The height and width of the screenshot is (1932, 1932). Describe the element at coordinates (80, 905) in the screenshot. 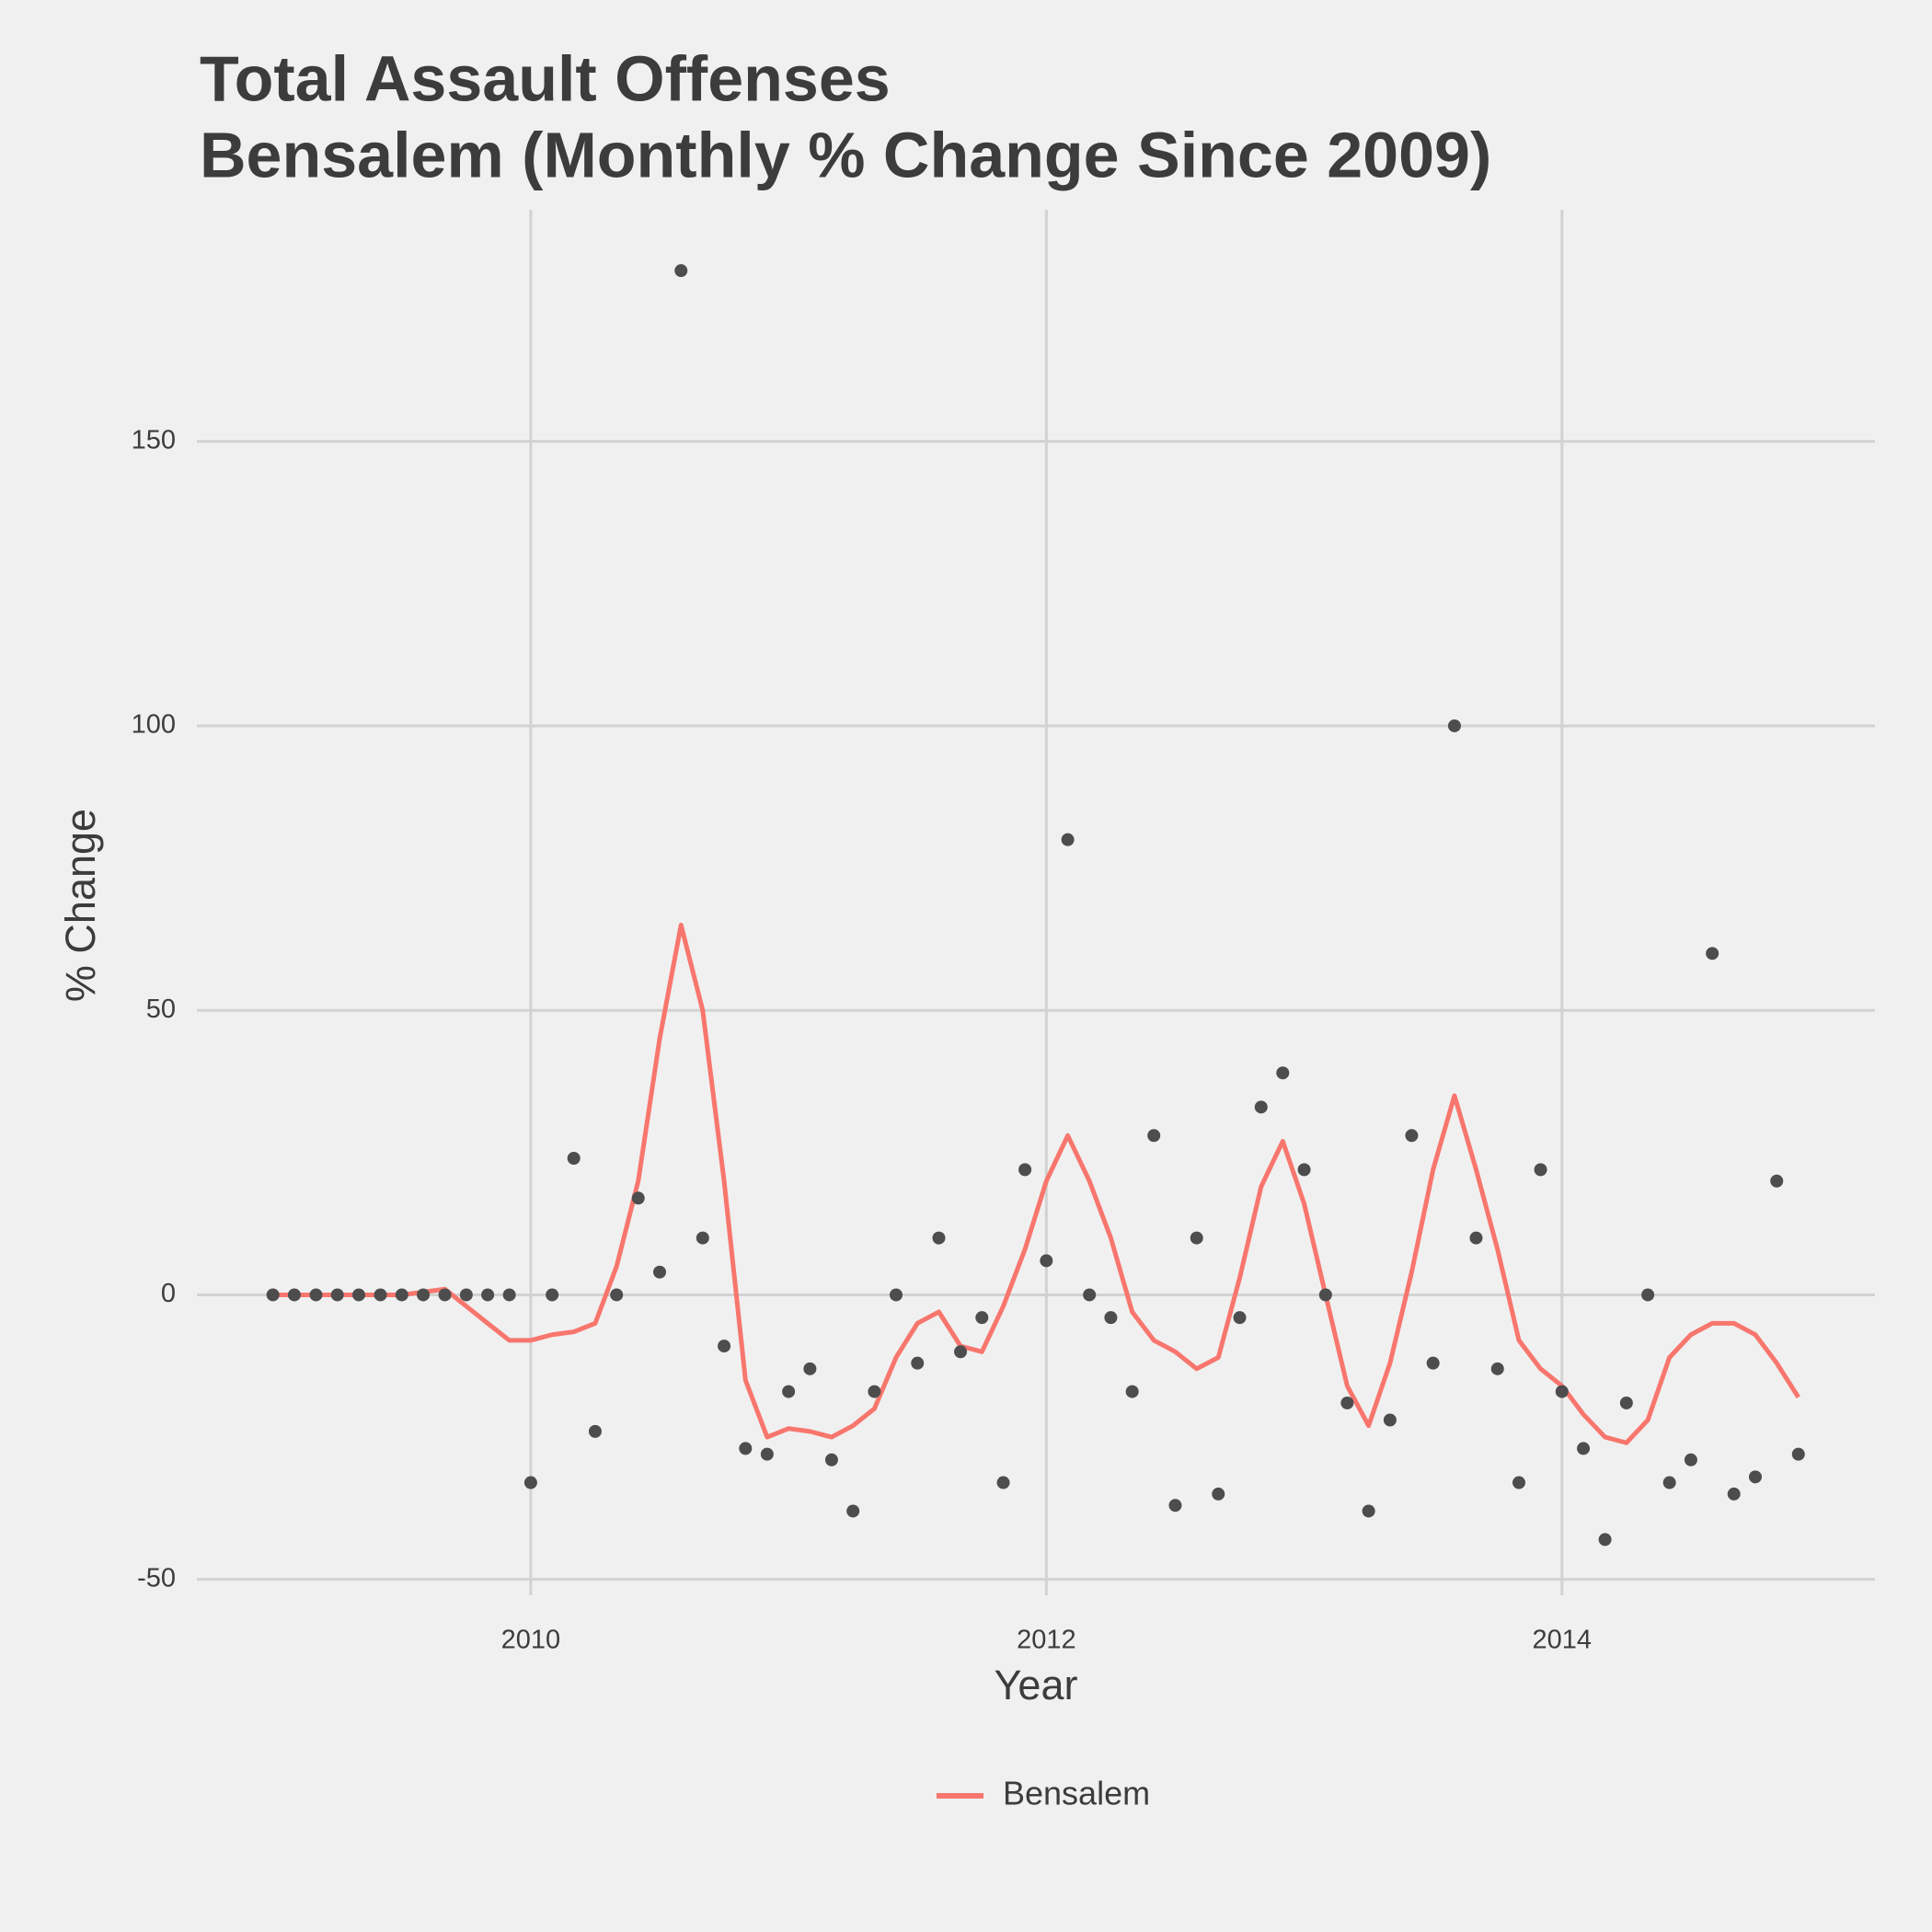

I see `y-axis-label: % Change` at that location.